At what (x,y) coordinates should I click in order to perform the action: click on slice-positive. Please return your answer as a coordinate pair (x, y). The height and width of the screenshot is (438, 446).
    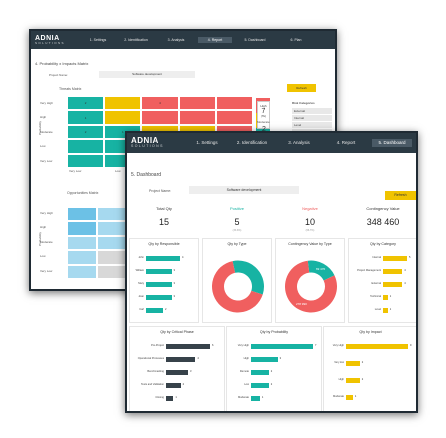
    Looking at the image, I should click on (248, 277).